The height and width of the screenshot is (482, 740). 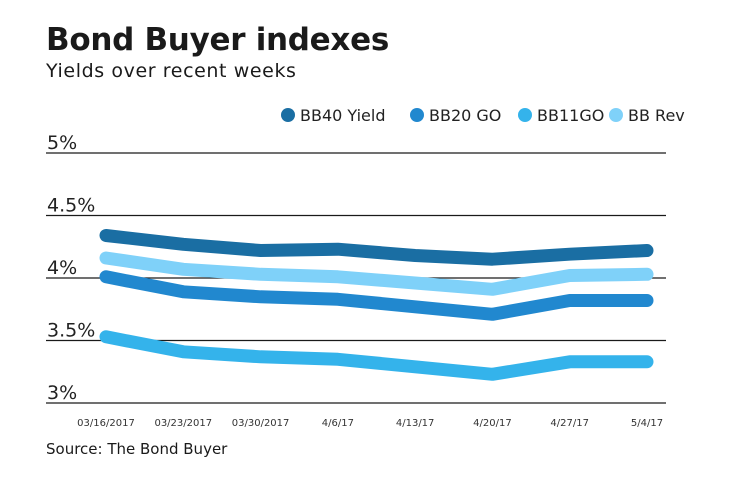 I want to click on series-line-bb11go, so click(x=376, y=355).